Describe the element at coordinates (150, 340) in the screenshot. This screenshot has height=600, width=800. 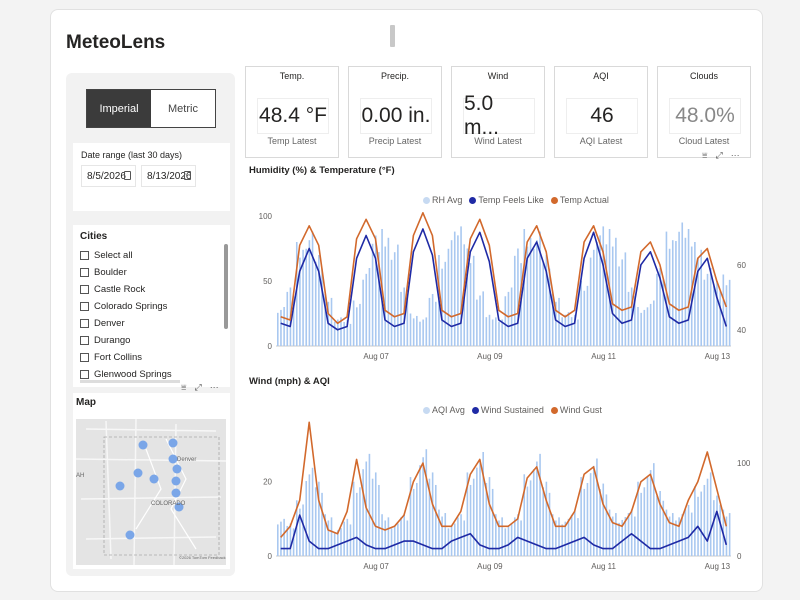
I see `city-item-durango: Durango` at that location.